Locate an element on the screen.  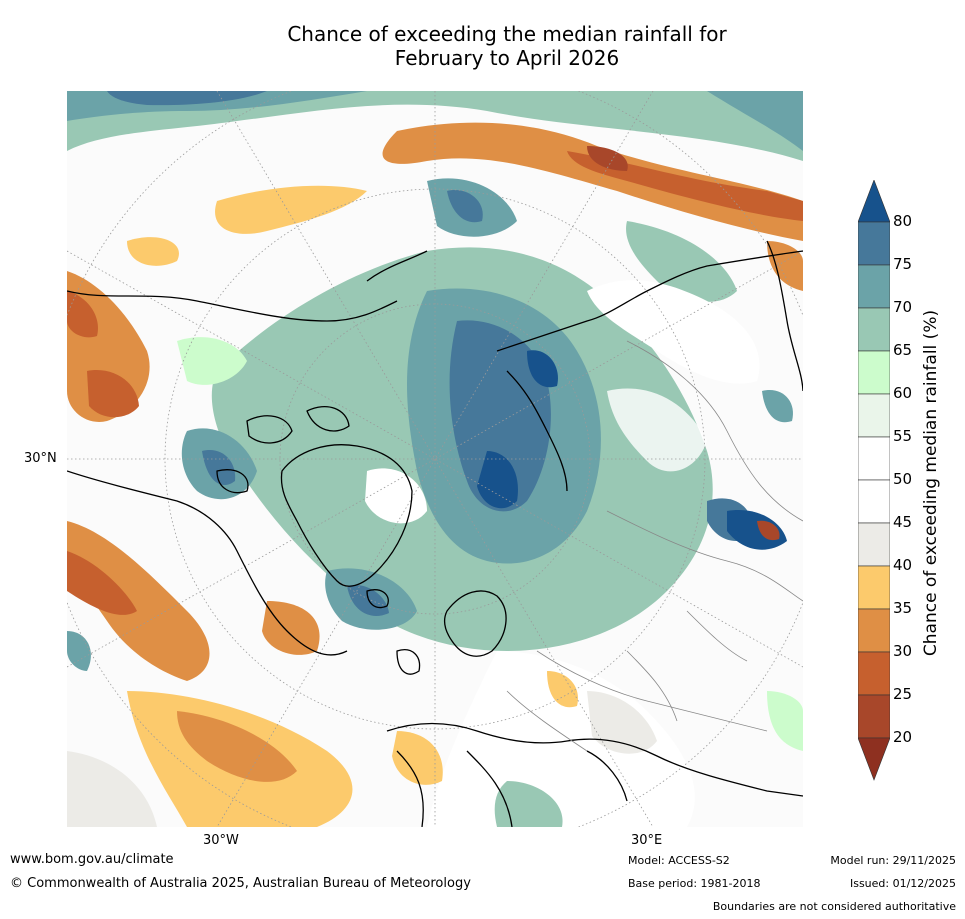
footer-model: Model: ACCESS-S2 is located at coordinates (679, 860).